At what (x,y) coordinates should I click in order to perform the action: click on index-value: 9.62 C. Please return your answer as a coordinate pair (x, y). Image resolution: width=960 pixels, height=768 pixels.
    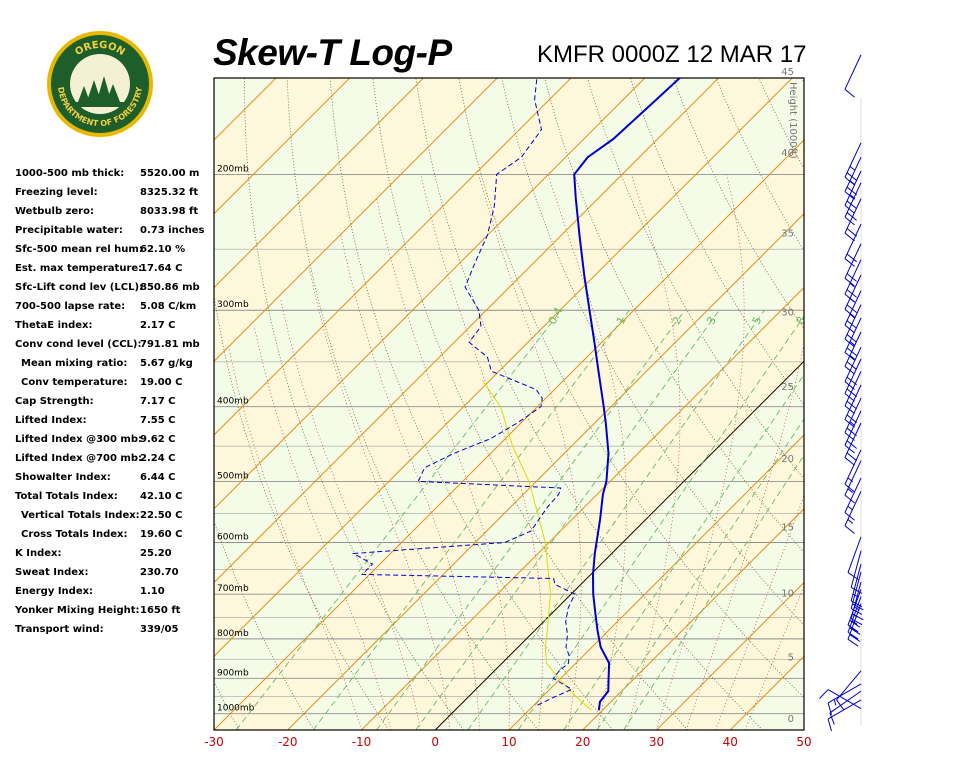
    Looking at the image, I should click on (158, 439).